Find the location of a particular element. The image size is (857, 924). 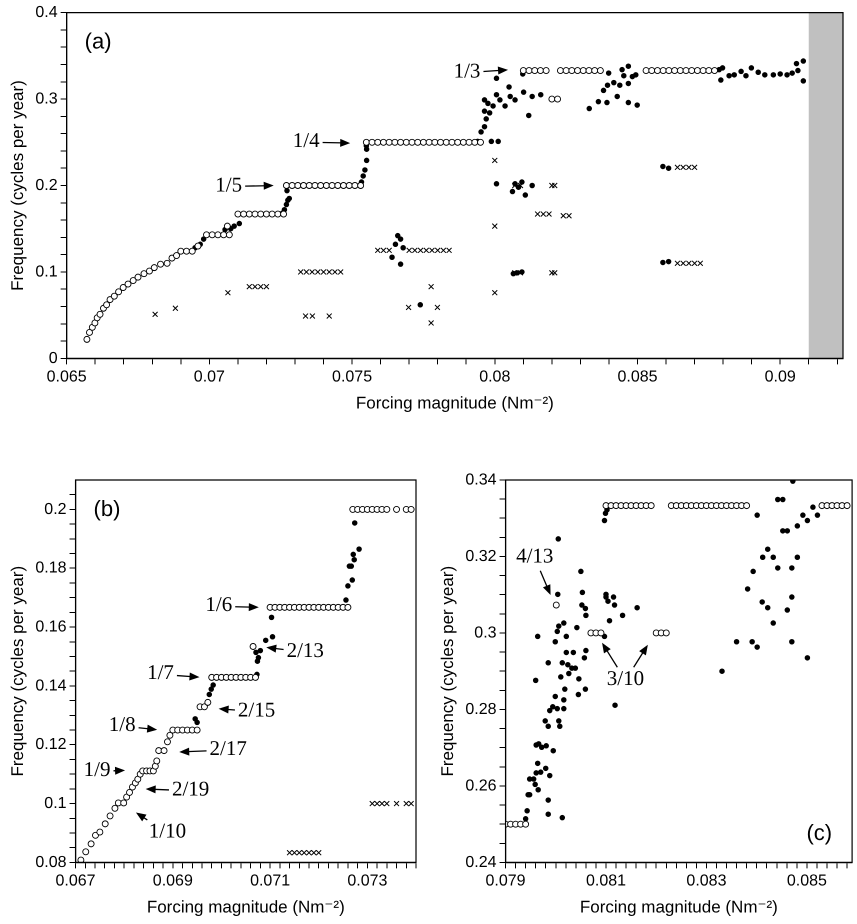

y-tick-label: 0.14 is located at coordinates (51, 685).